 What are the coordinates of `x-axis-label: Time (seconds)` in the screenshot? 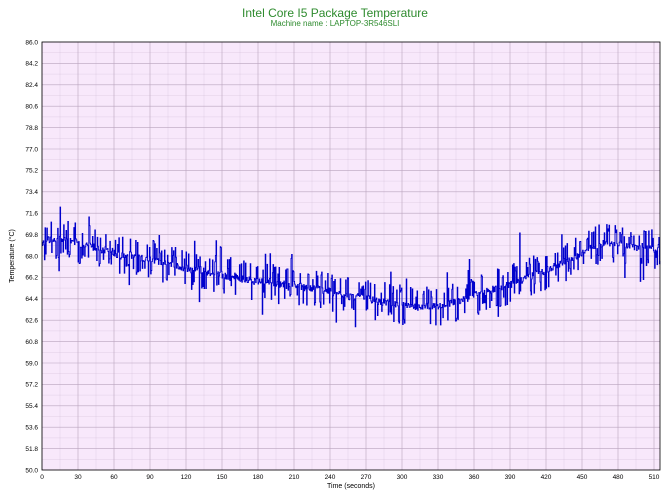 It's located at (351, 486).